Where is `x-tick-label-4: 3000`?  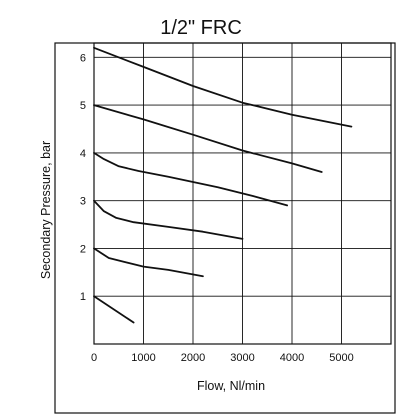
x-tick-label-4: 3000 is located at coordinates (242, 358).